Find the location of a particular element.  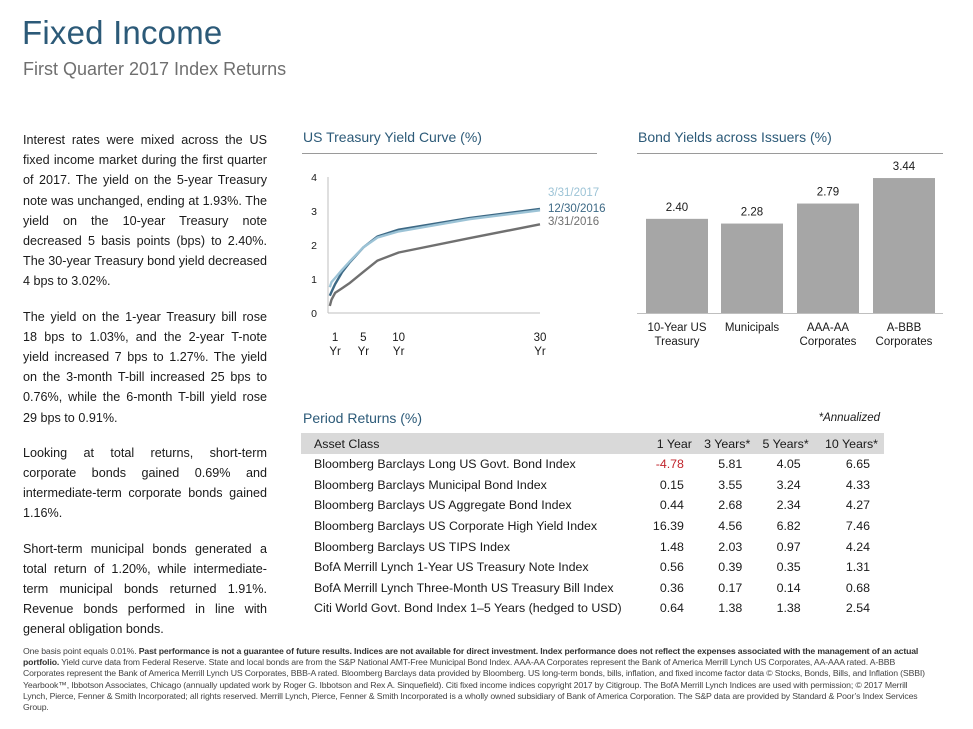

bar-category-label: AAA-AA is located at coordinates (828, 328).